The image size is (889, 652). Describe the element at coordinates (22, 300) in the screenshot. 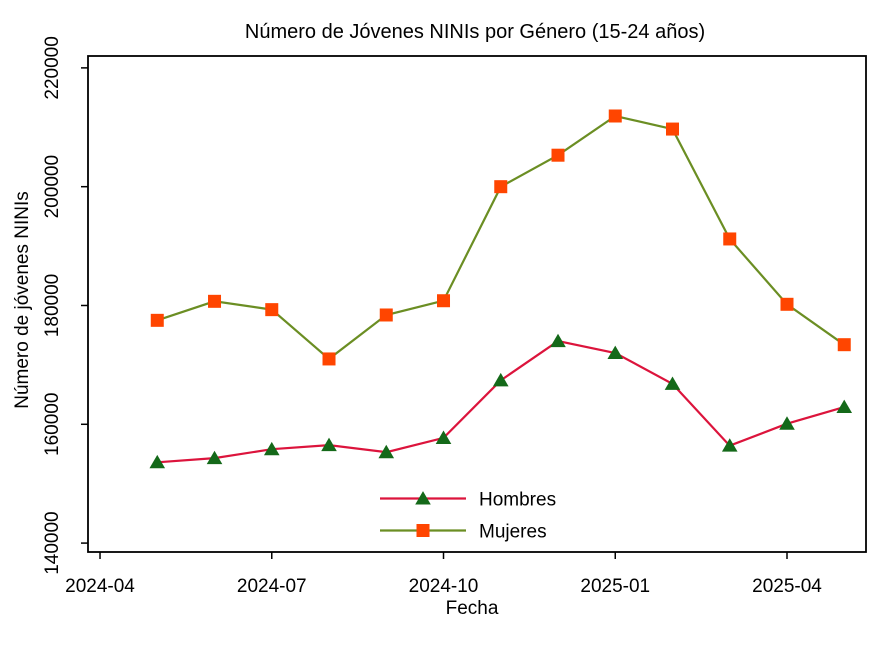

I see `y-axis-label: Número de jóvenes NINIs` at that location.